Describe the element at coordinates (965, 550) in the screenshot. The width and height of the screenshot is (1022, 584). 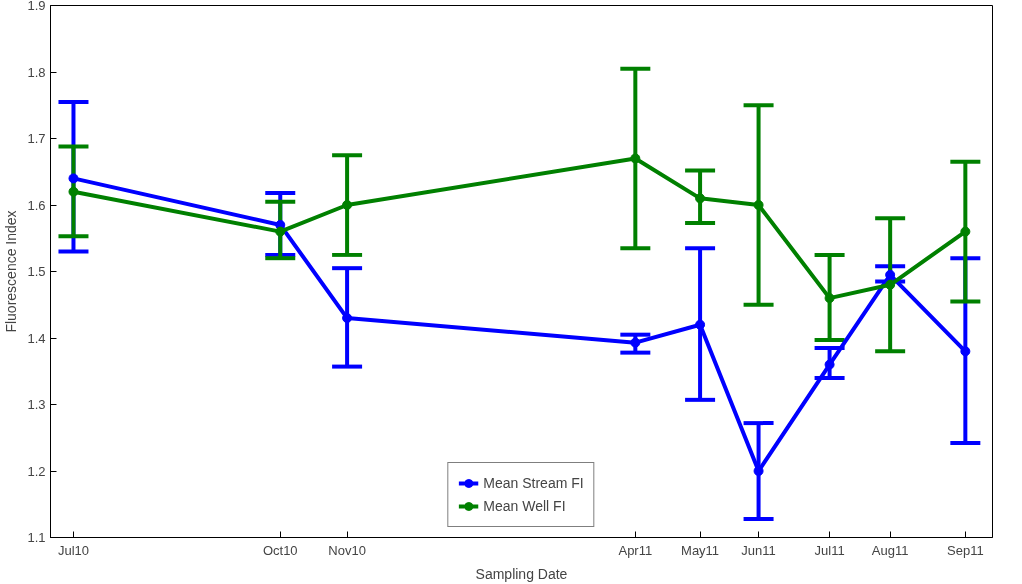
I see `x-tick-label: Sep11` at that location.